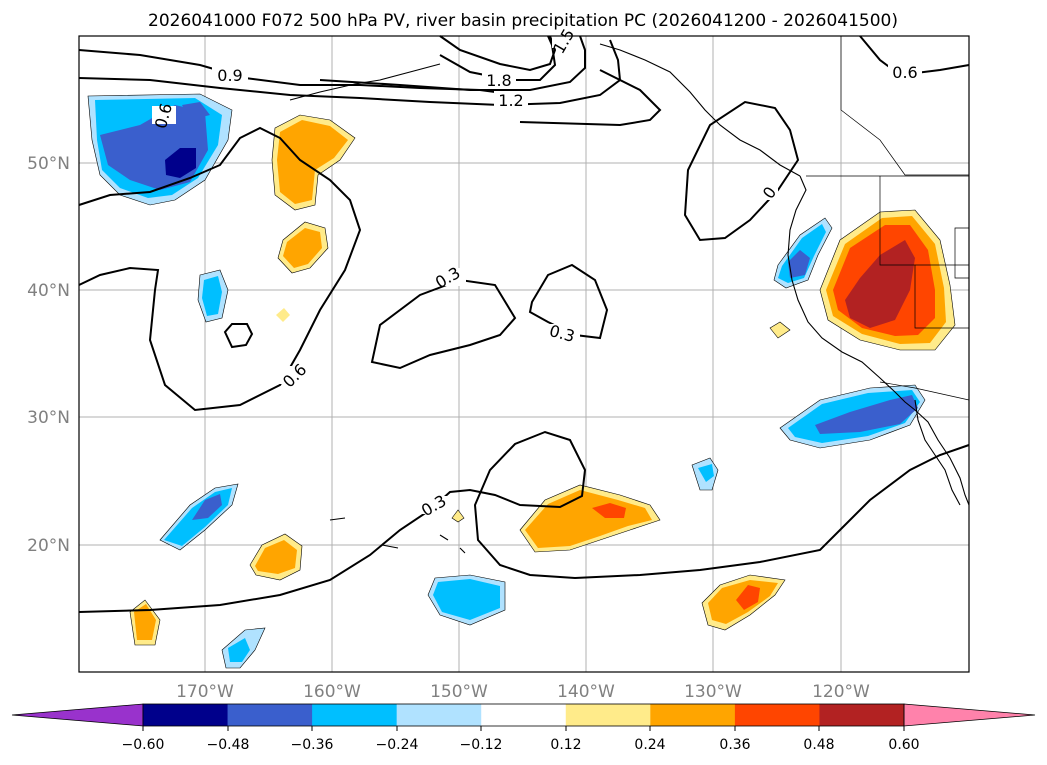 Image resolution: width=1047 pixels, height=765 pixels. Describe the element at coordinates (841, 692) in the screenshot. I see `lon-label: 120°W` at that location.